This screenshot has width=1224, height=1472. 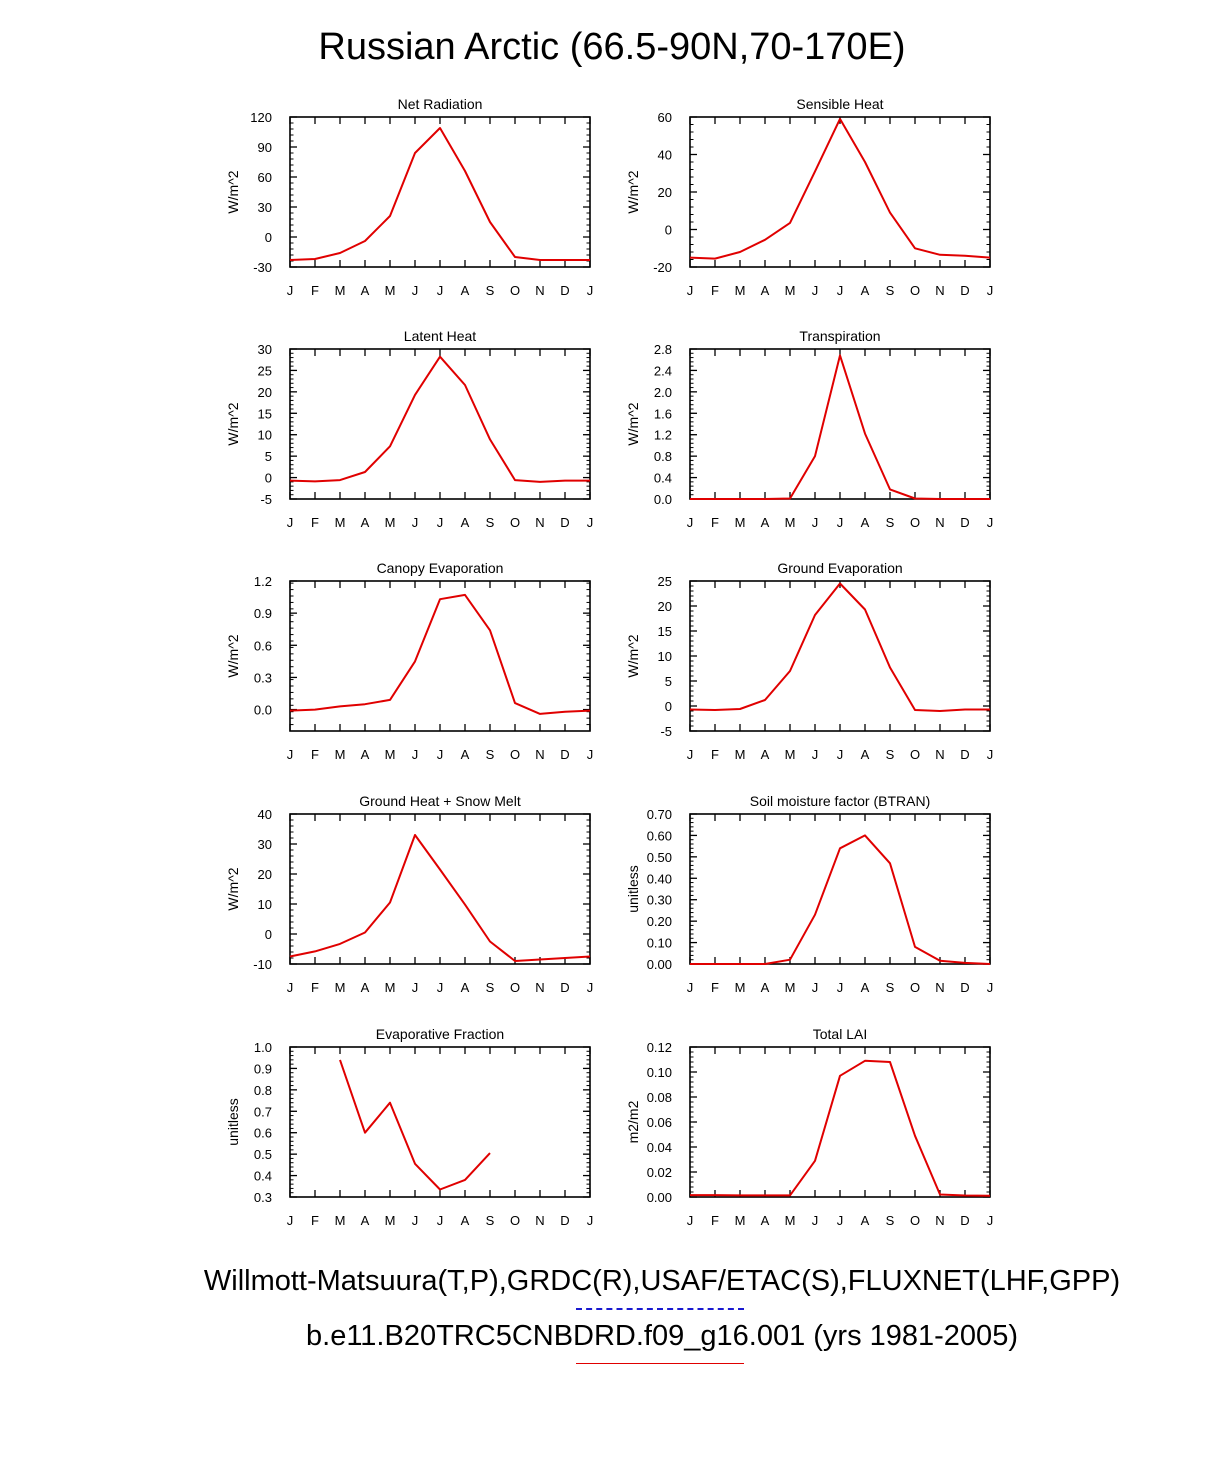 I want to click on panel-title: Soil moisture factor (BTRAN), so click(x=840, y=801).